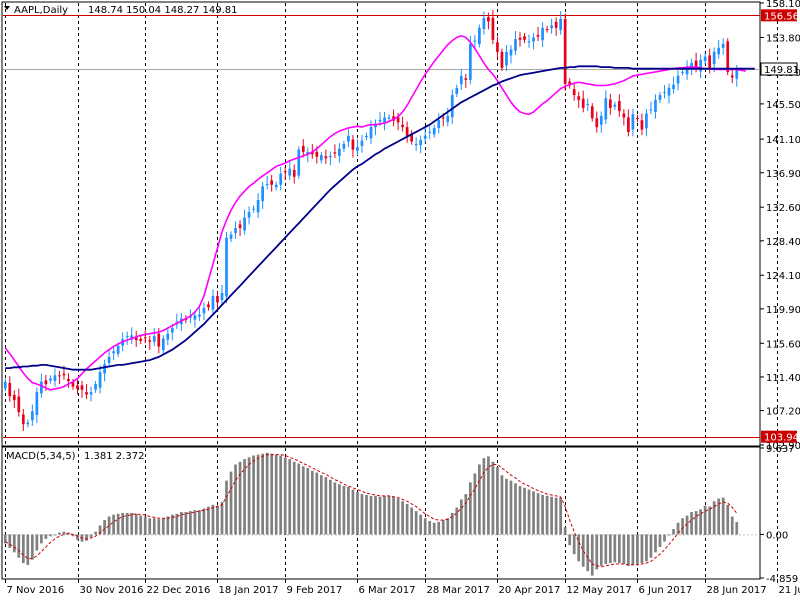 This screenshot has height=600, width=800. Describe the element at coordinates (7, 8) in the screenshot. I see `symbol-dropdown-icon` at that location.